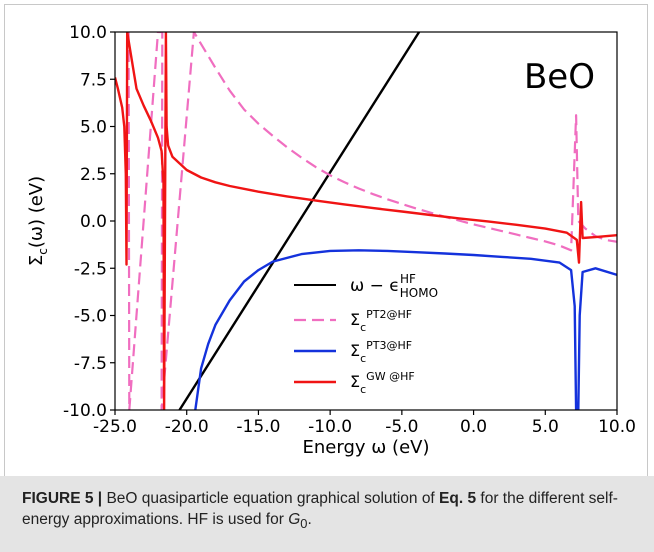 The width and height of the screenshot is (654, 552). Describe the element at coordinates (258, 427) in the screenshot. I see `x-tick-label: -15.0` at that location.